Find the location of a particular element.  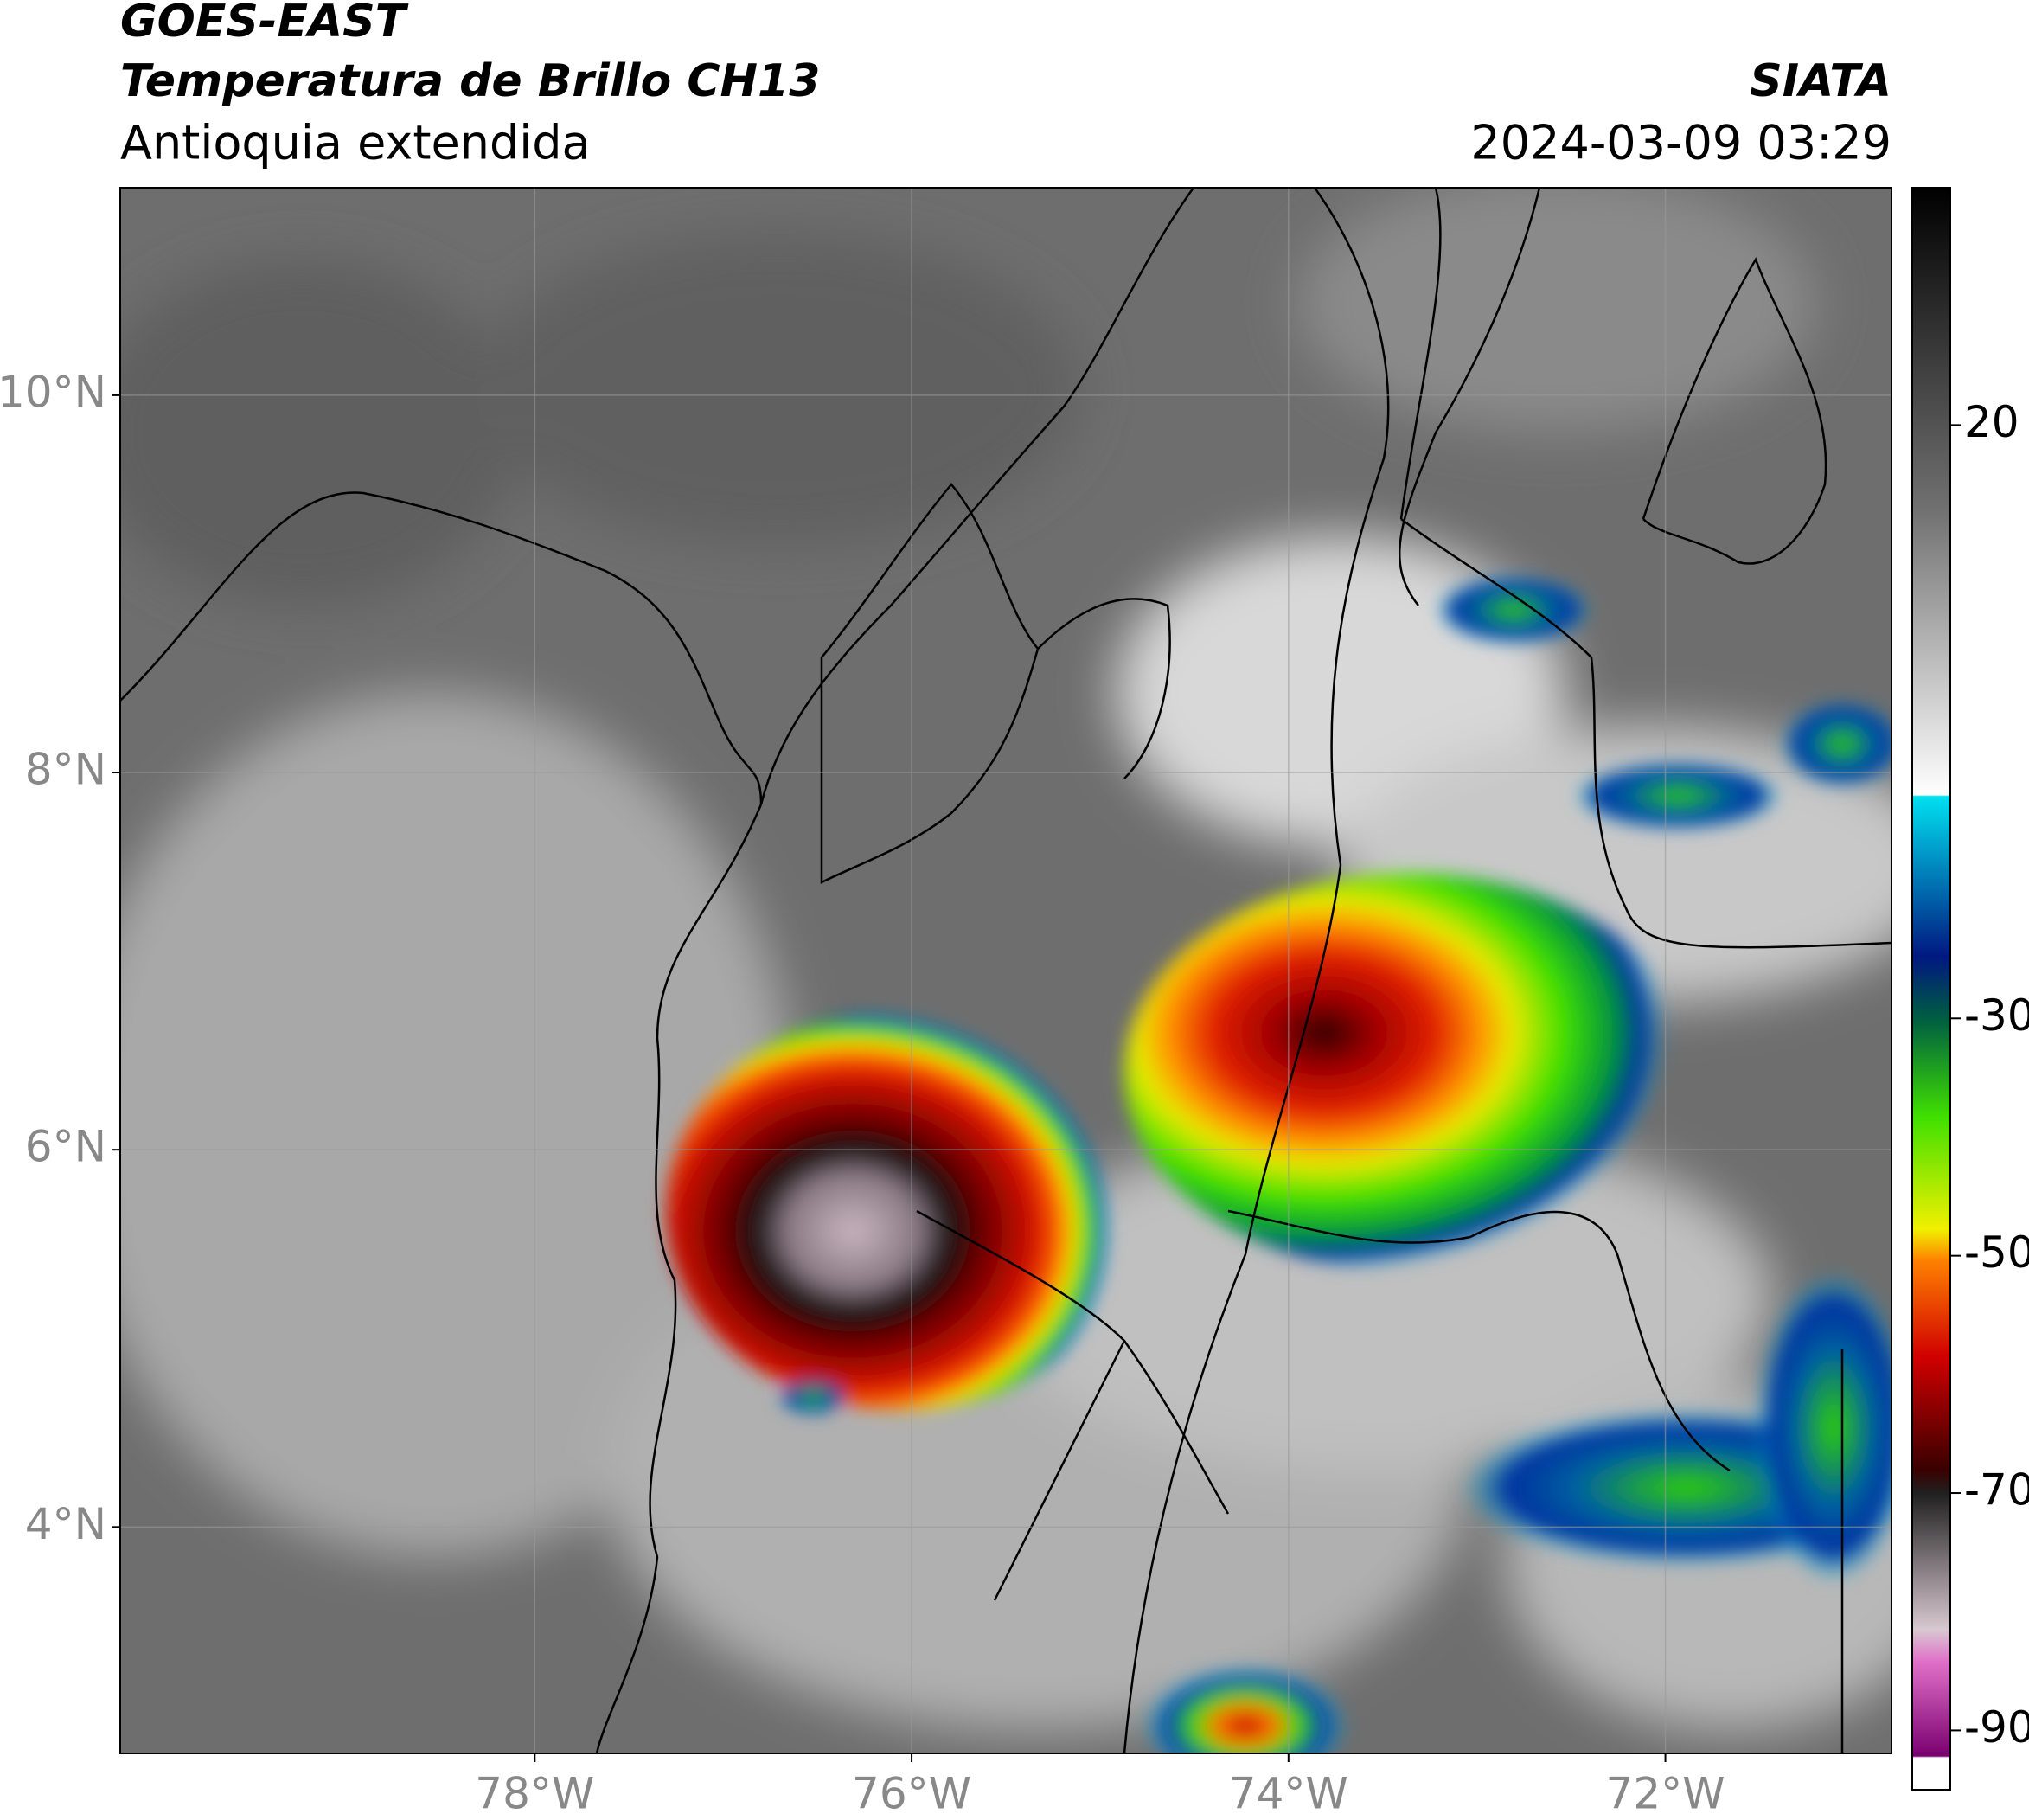

colorbar-tick-label: -90 is located at coordinates (1996, 1727).